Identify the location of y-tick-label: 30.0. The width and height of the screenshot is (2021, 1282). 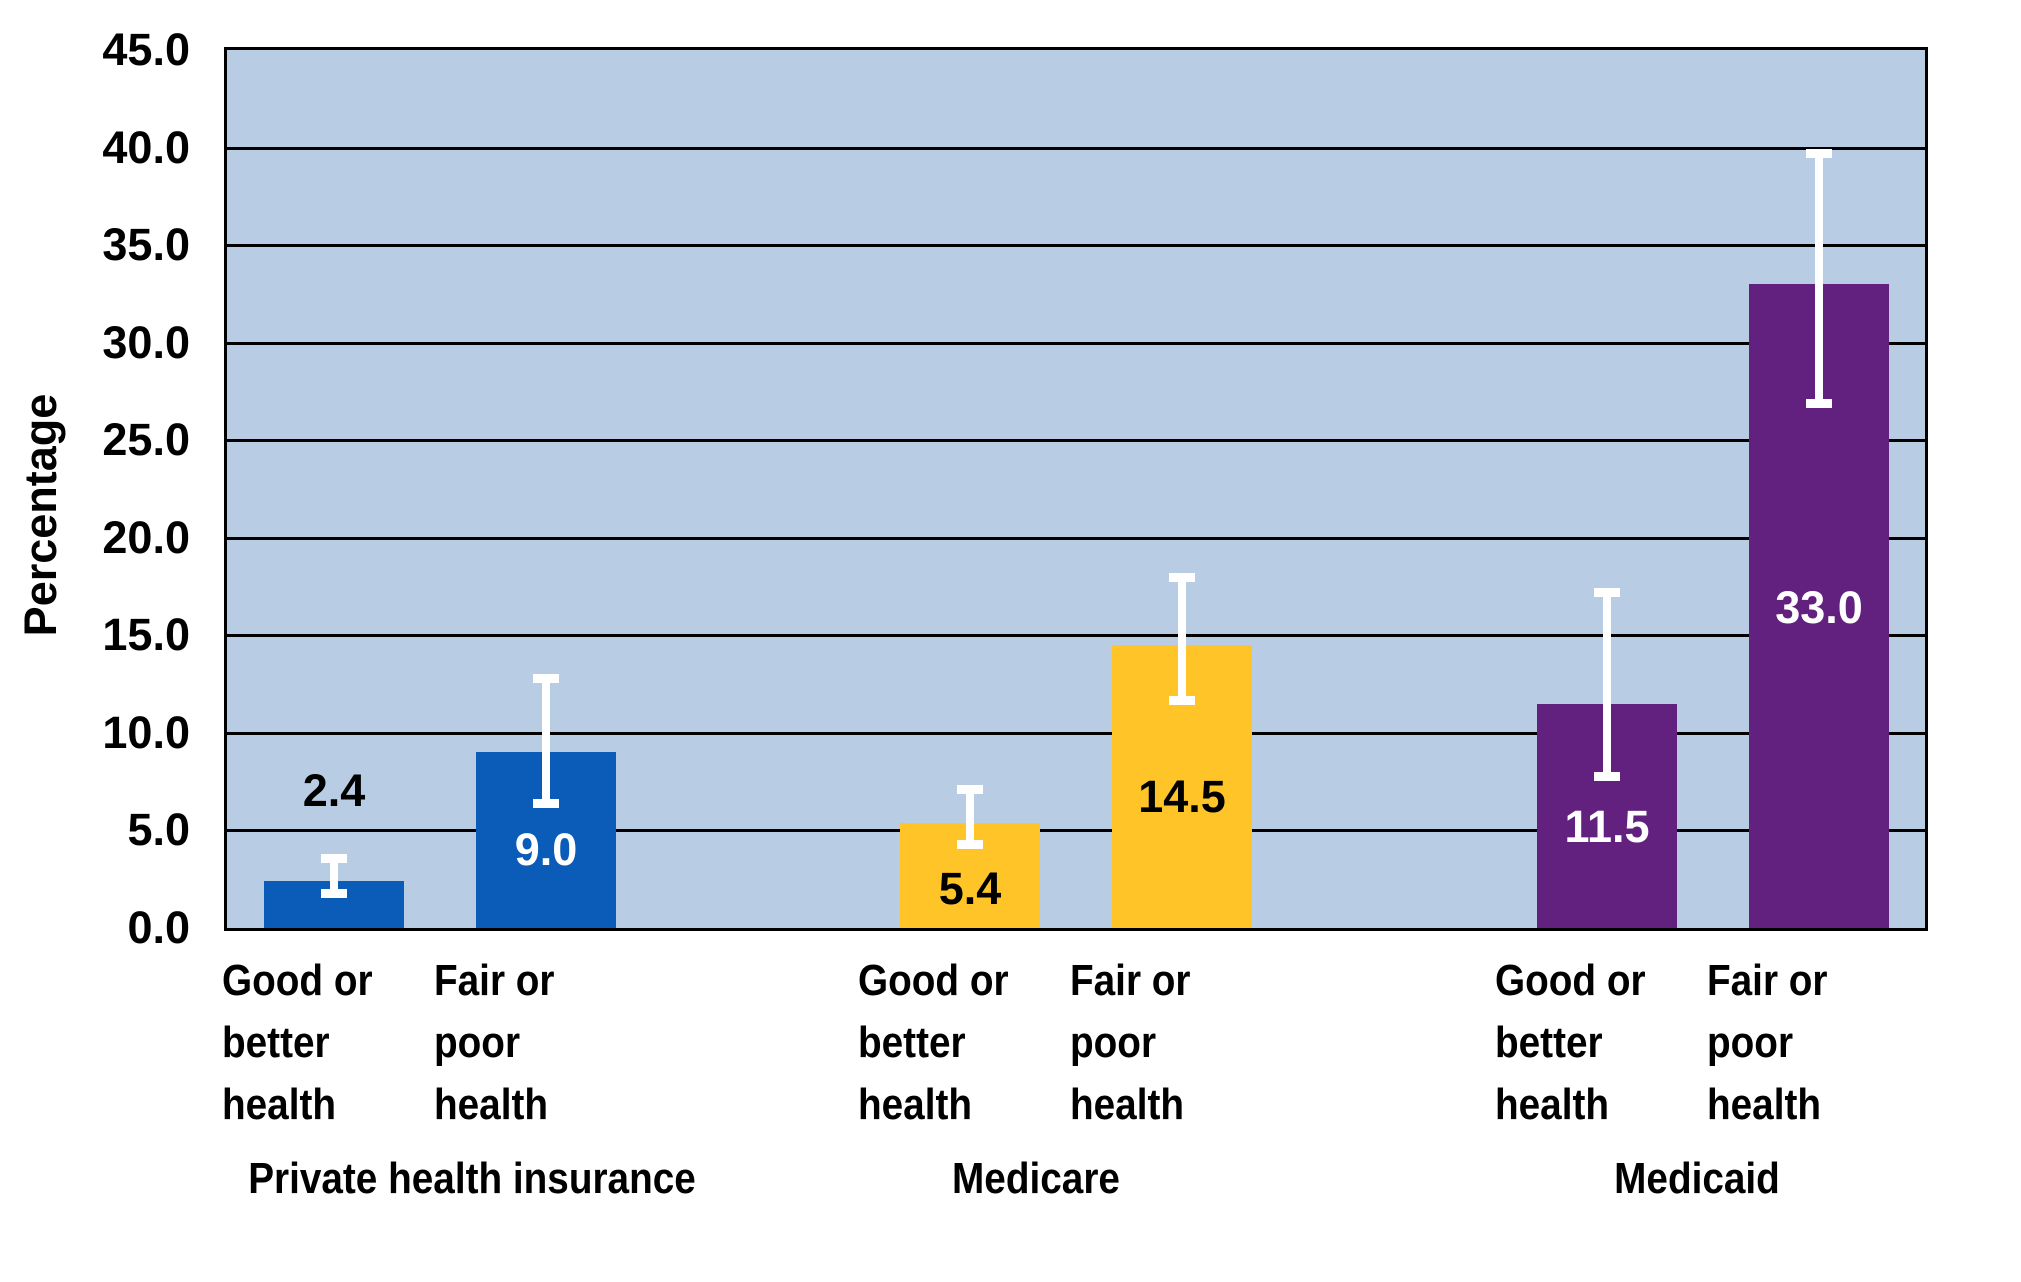
(146, 342).